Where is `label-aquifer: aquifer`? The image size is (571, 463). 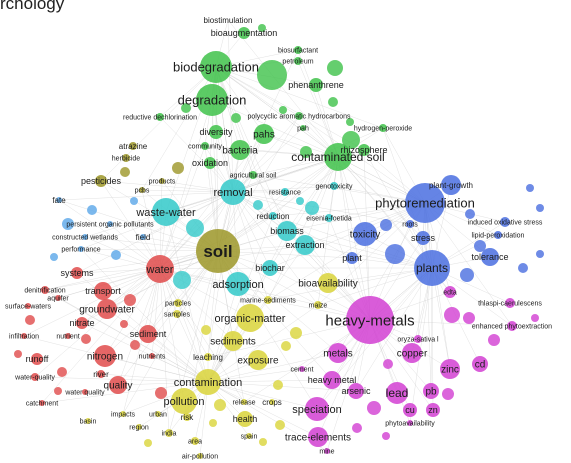
label-aquifer: aquifer is located at coordinates (58, 298).